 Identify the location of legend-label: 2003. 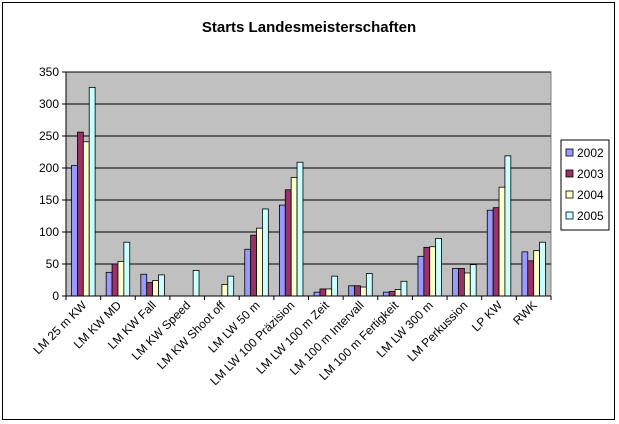
(590, 174).